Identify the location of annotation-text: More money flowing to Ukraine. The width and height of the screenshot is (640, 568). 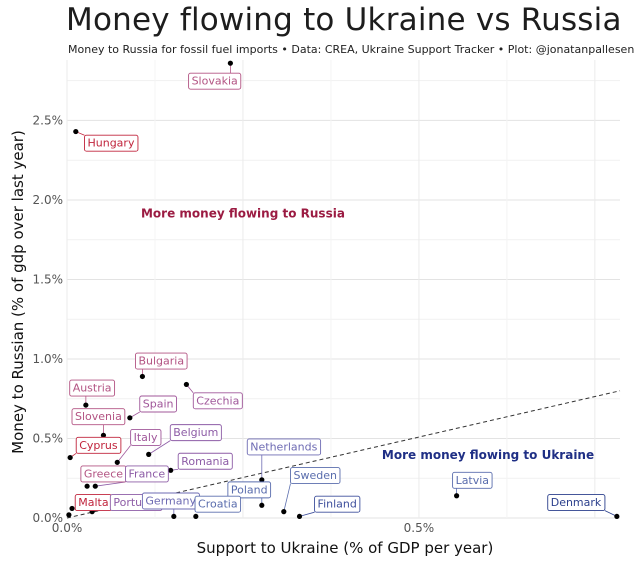
(488, 455).